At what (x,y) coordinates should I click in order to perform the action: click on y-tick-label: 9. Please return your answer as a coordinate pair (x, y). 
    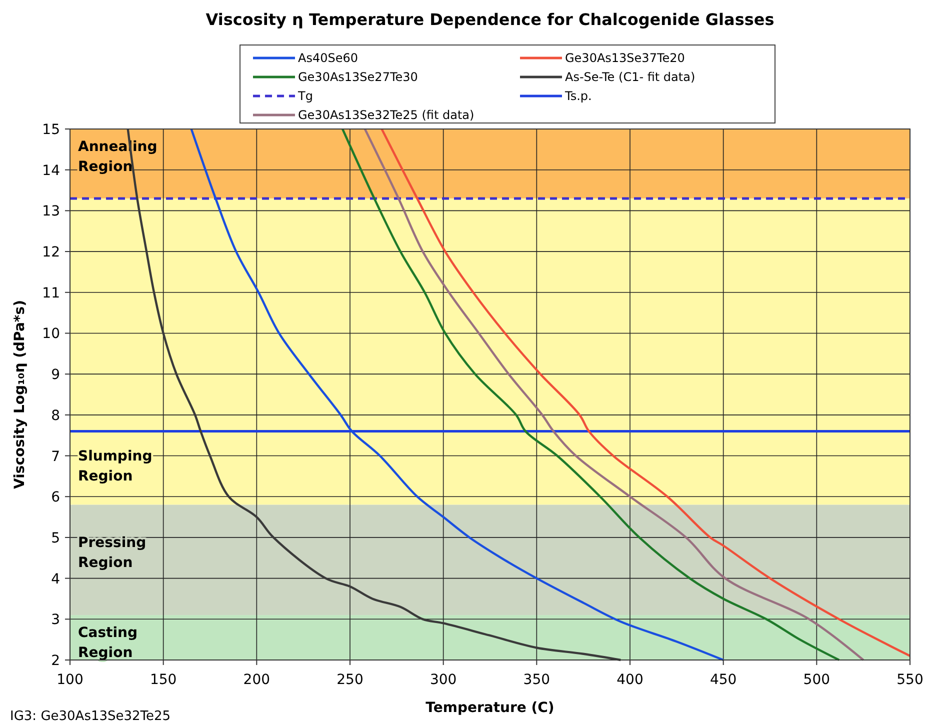
    Looking at the image, I should click on (55, 375).